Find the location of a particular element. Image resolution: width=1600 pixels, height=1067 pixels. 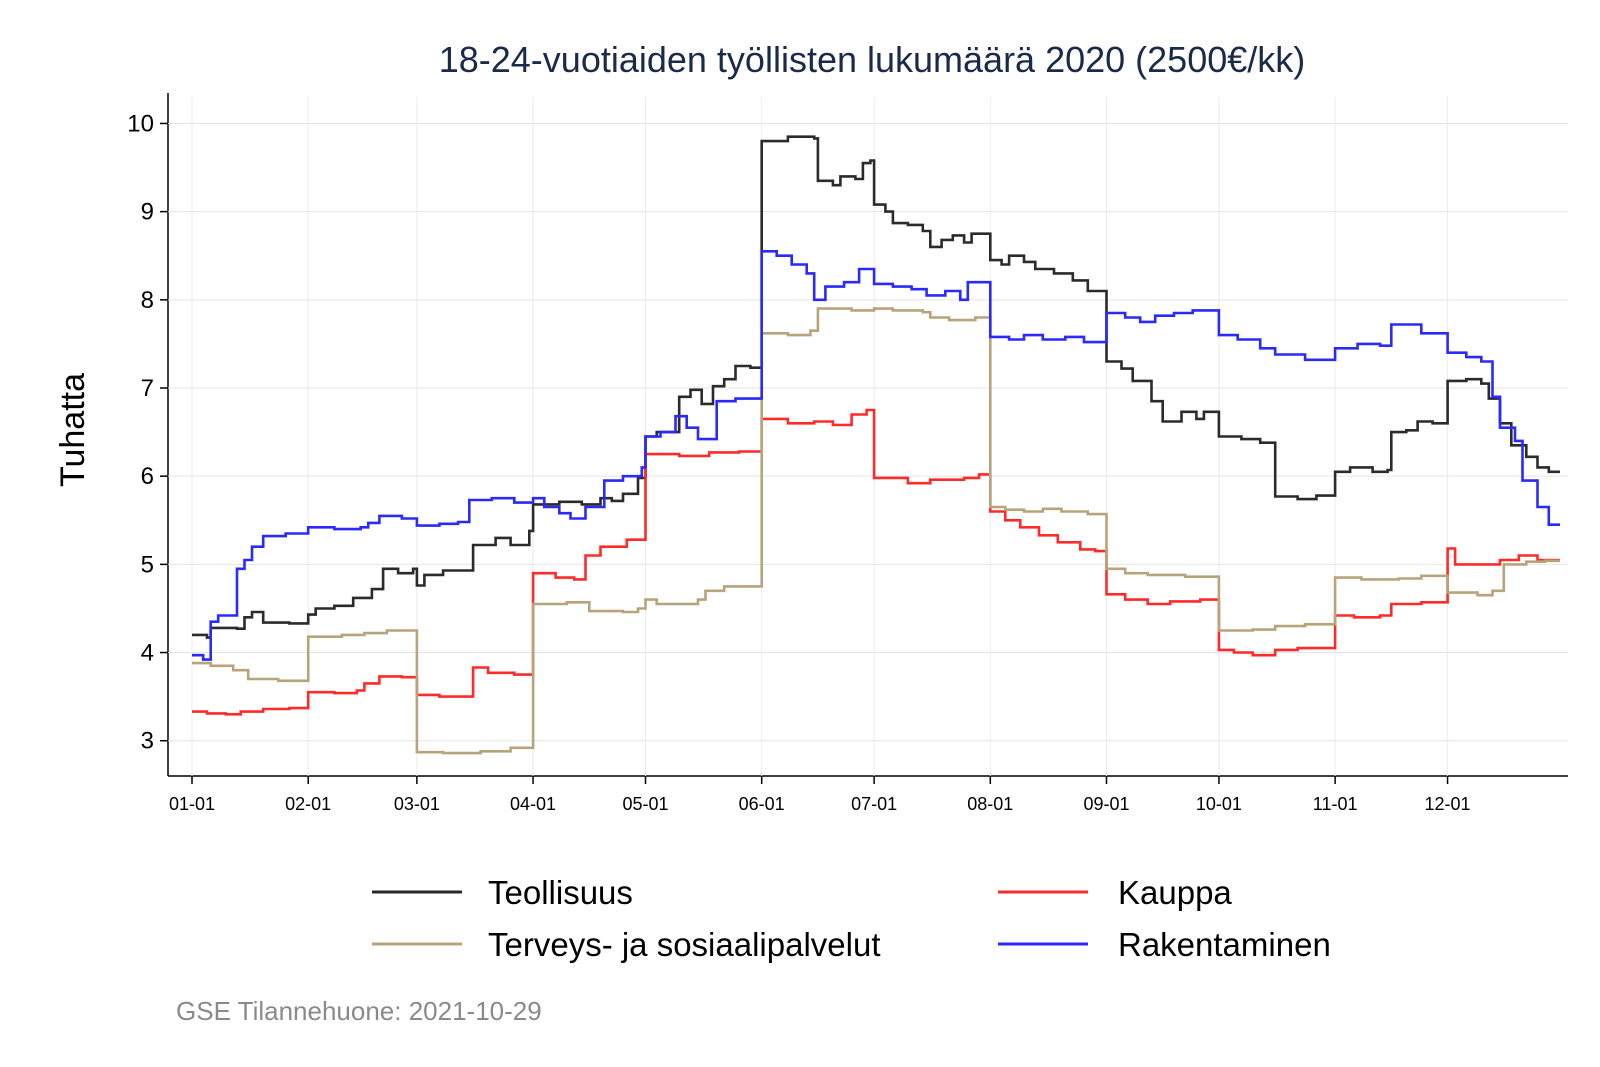

x-tick-label: 04-01 is located at coordinates (533, 804).